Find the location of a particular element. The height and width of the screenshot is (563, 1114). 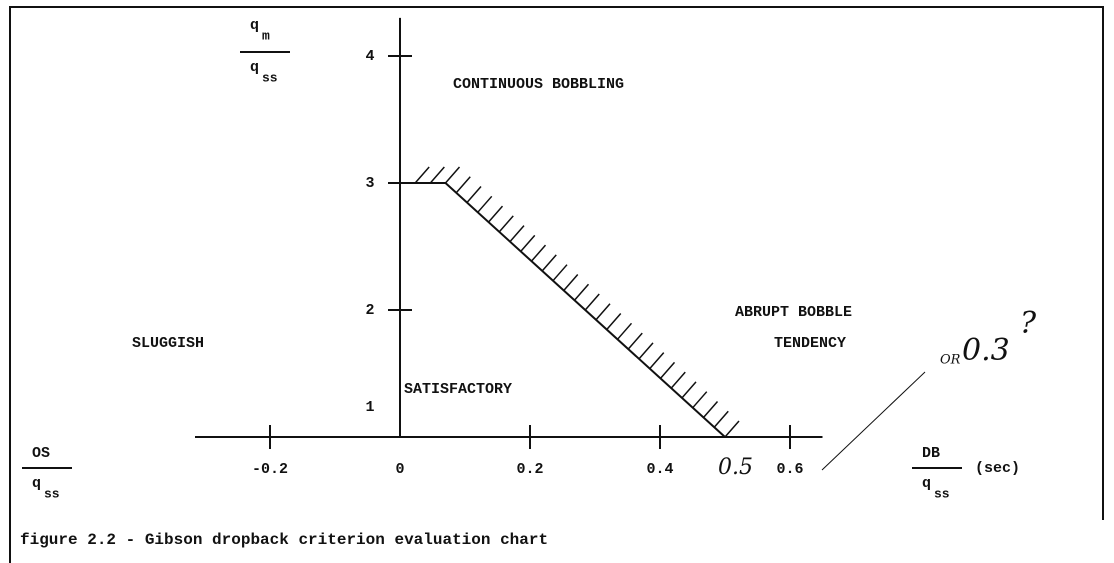

x-tick-label: -0.2 is located at coordinates (270, 469).